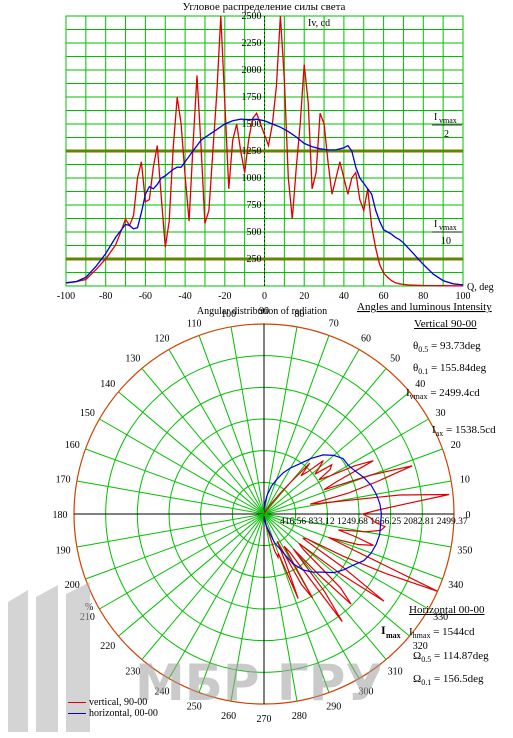 The height and width of the screenshot is (738, 513). I want to click on polar-line-horizontal, so click(323, 514).